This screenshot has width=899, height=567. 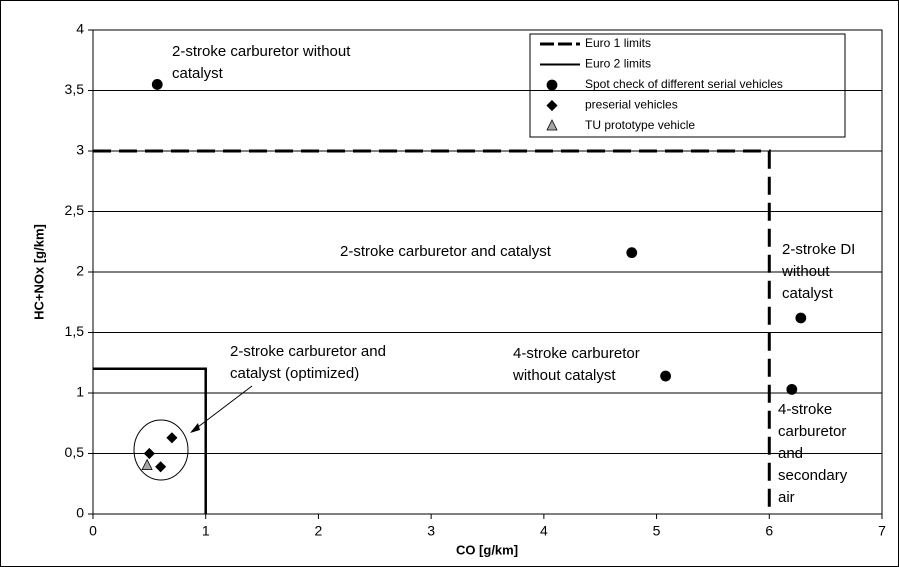 What do you see at coordinates (684, 84) in the screenshot?
I see `legend-label: Spot check of different serial vehicles` at bounding box center [684, 84].